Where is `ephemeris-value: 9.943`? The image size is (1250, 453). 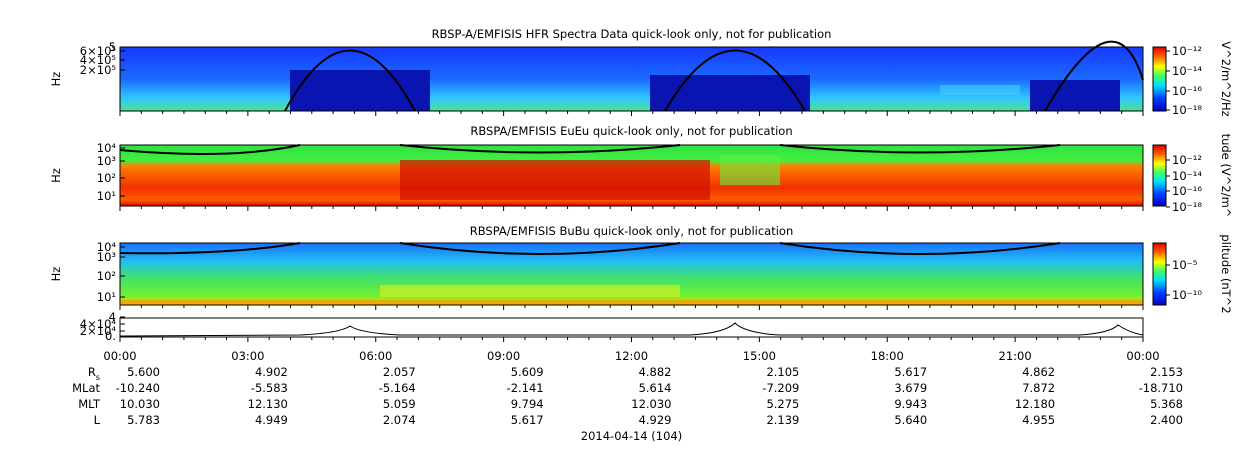 ephemeris-value: 9.943 is located at coordinates (910, 404).